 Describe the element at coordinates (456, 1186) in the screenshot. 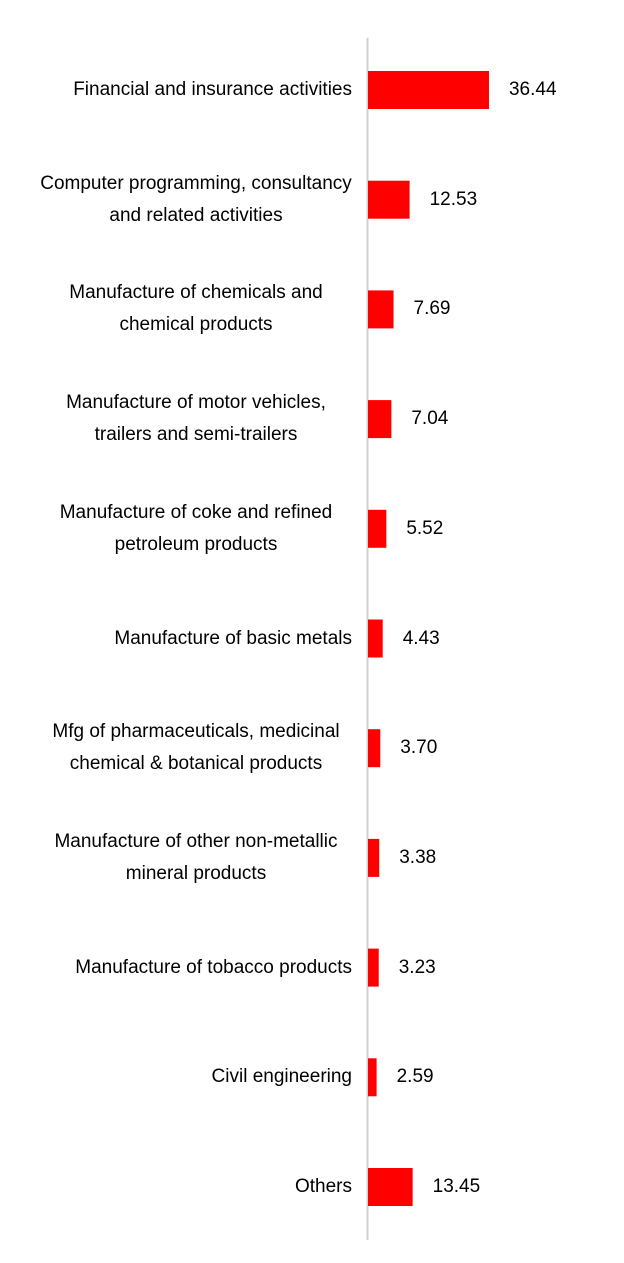

I see `value-label: 13.45` at that location.